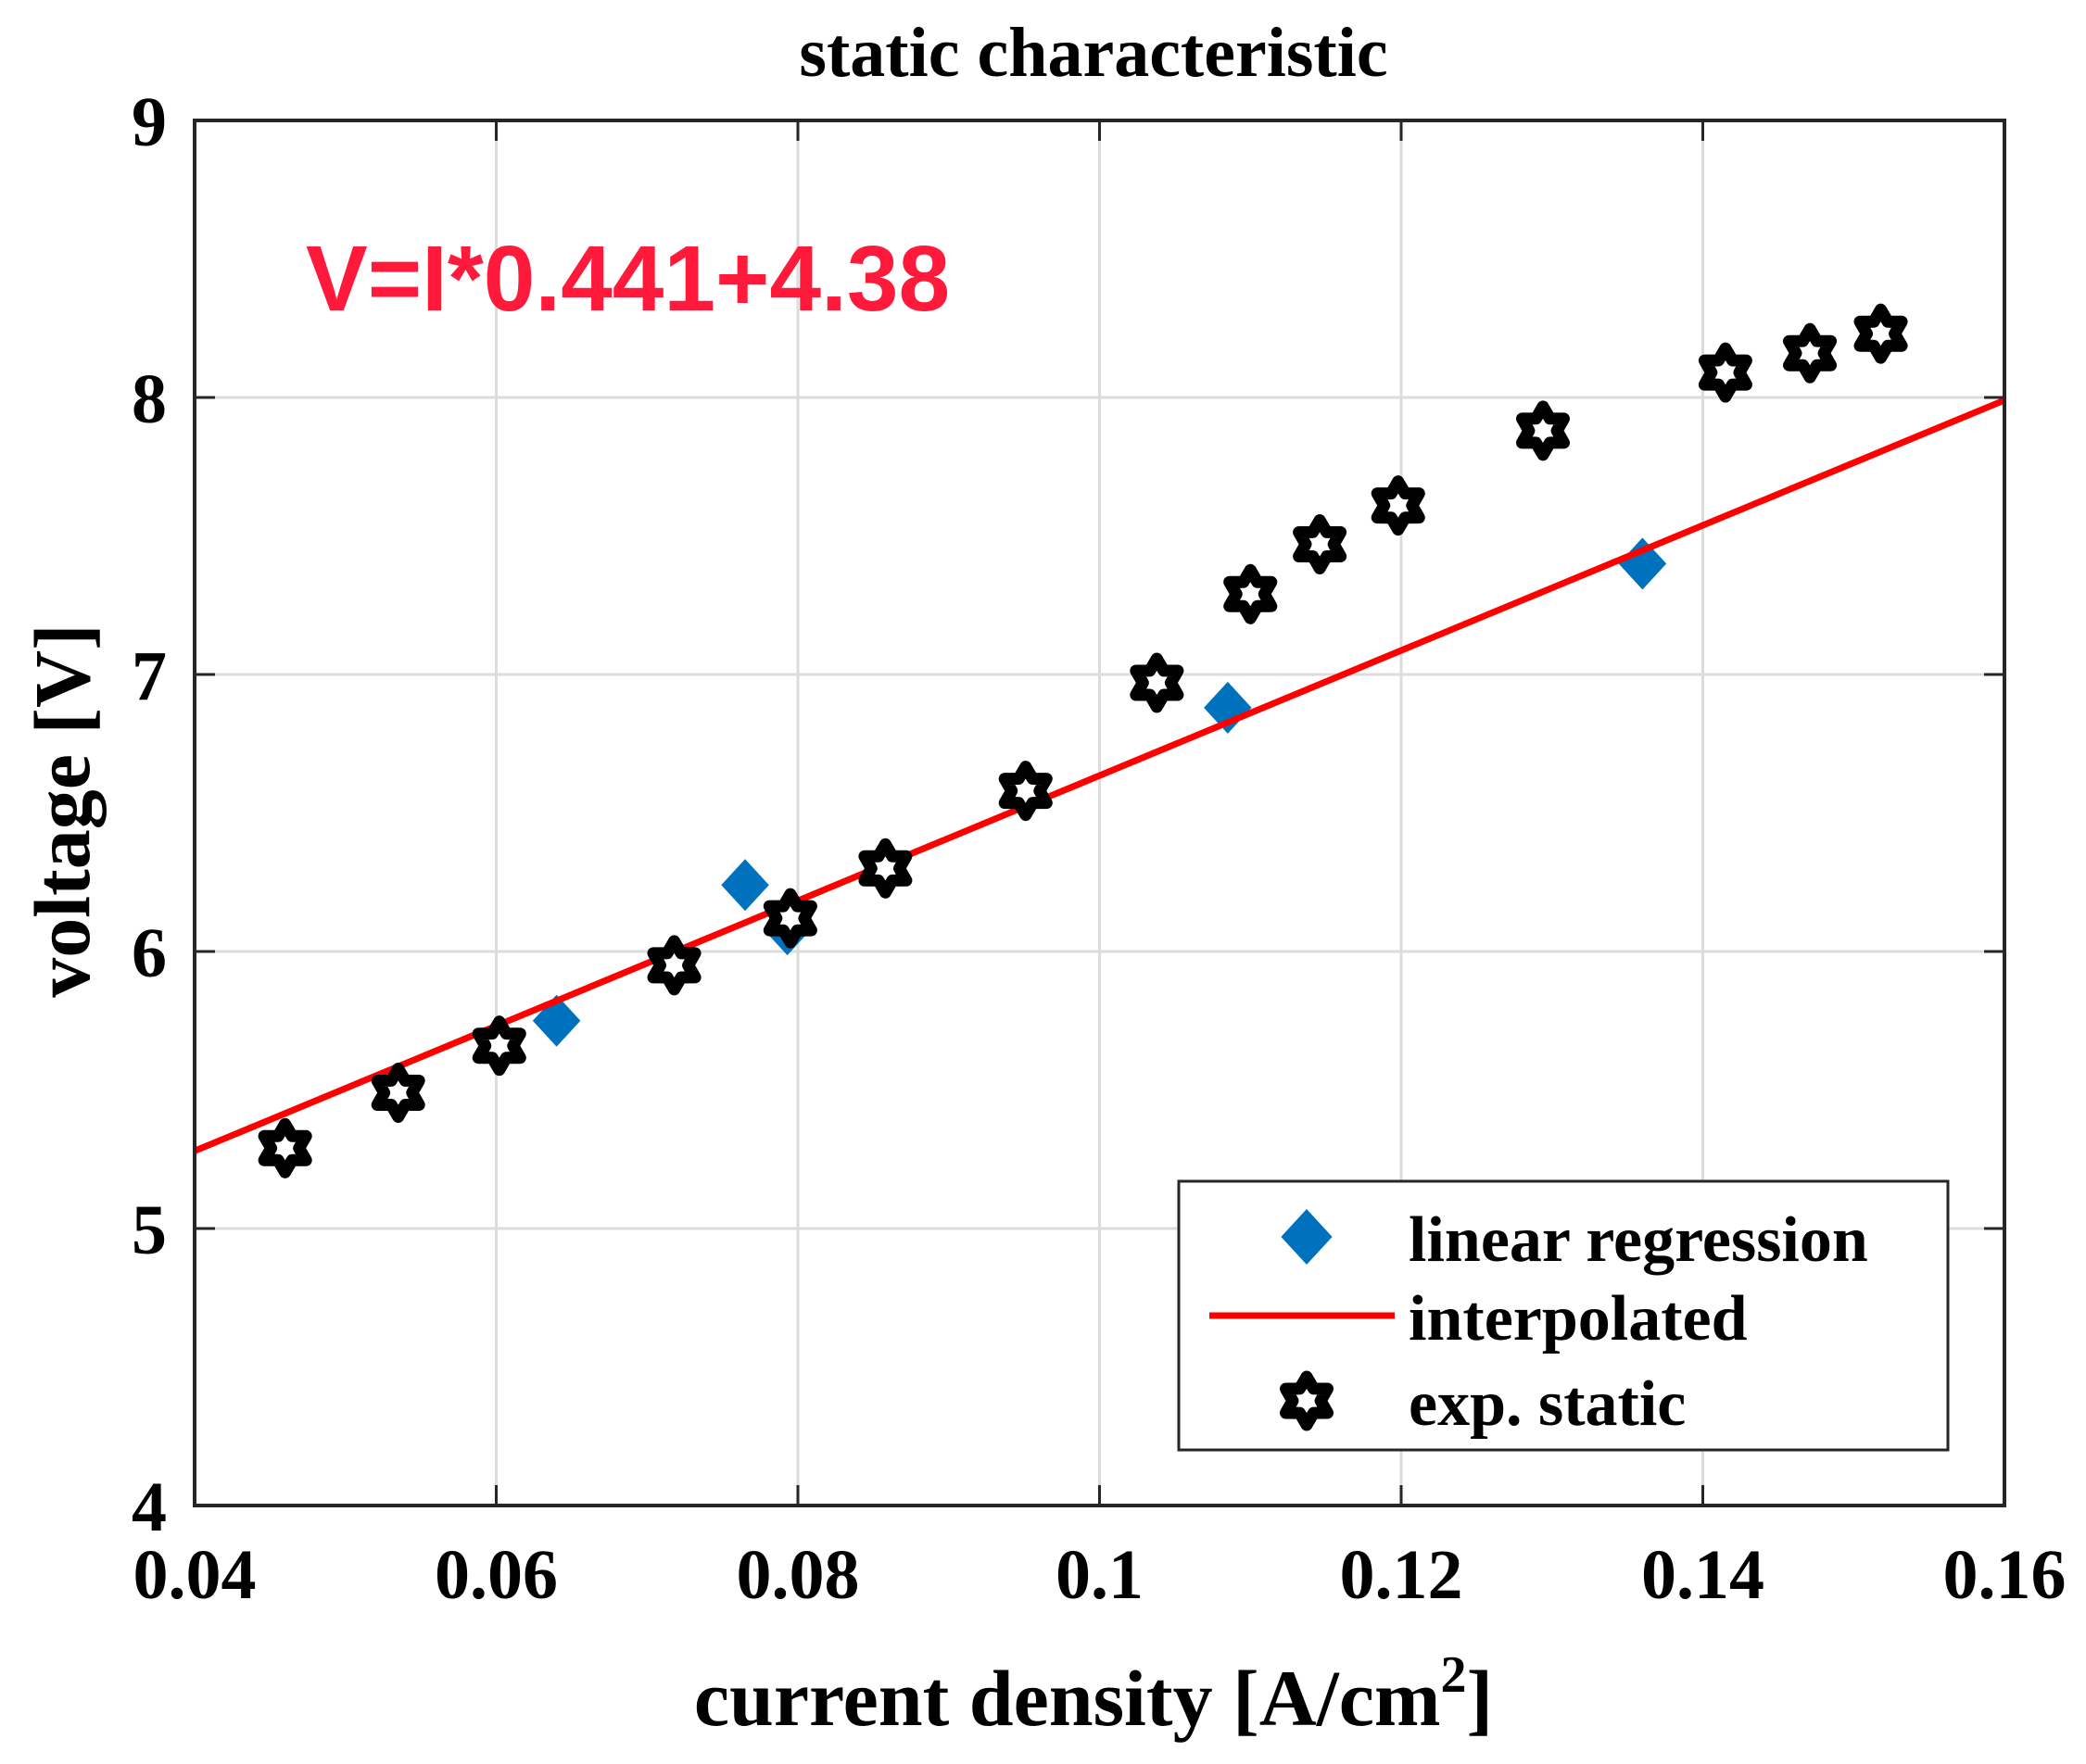  Describe the element at coordinates (1638, 1240) in the screenshot. I see `legend-label: linear regression` at that location.